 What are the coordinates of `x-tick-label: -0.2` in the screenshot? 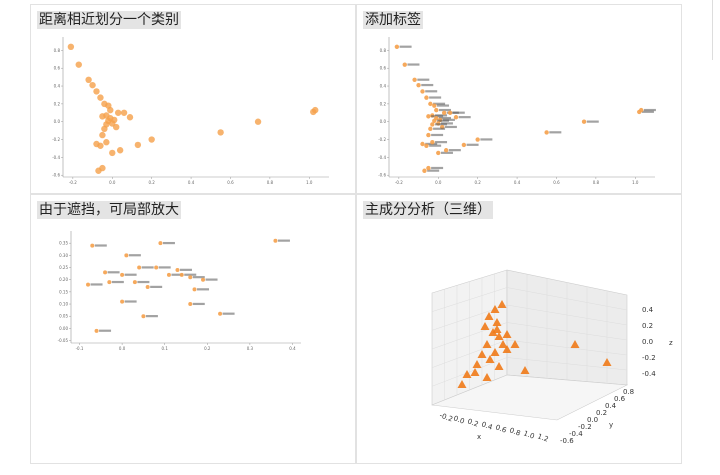 It's located at (399, 182).